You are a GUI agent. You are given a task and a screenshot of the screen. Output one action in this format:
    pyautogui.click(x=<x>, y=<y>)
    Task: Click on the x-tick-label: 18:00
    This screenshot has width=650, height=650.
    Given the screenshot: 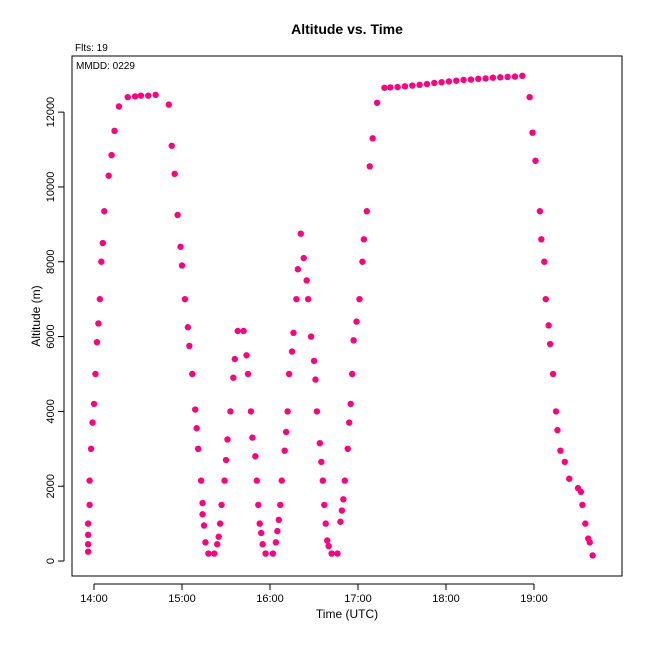 What is the action you would take?
    pyautogui.click(x=446, y=599)
    